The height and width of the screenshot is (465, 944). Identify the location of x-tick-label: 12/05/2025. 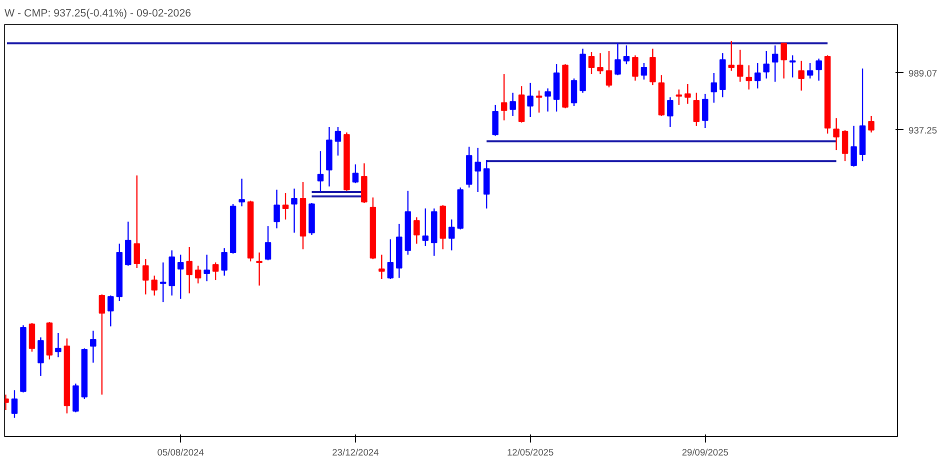
(530, 453).